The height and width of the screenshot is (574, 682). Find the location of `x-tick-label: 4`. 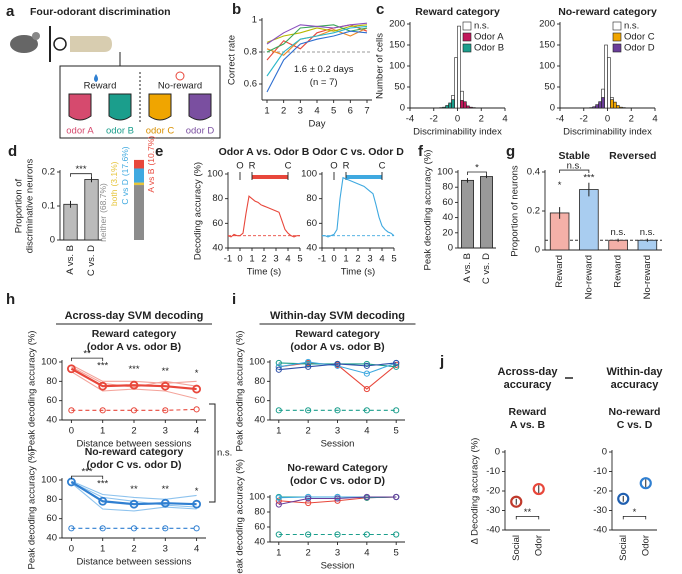

x-tick-label: 4 is located at coordinates (287, 259).